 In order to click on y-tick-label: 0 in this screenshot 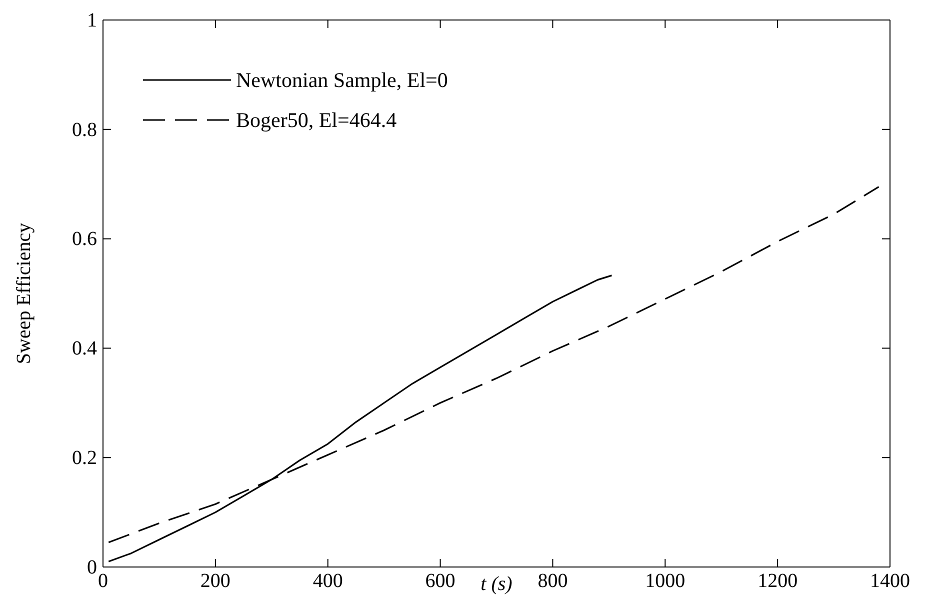, I will do `click(92, 567)`.